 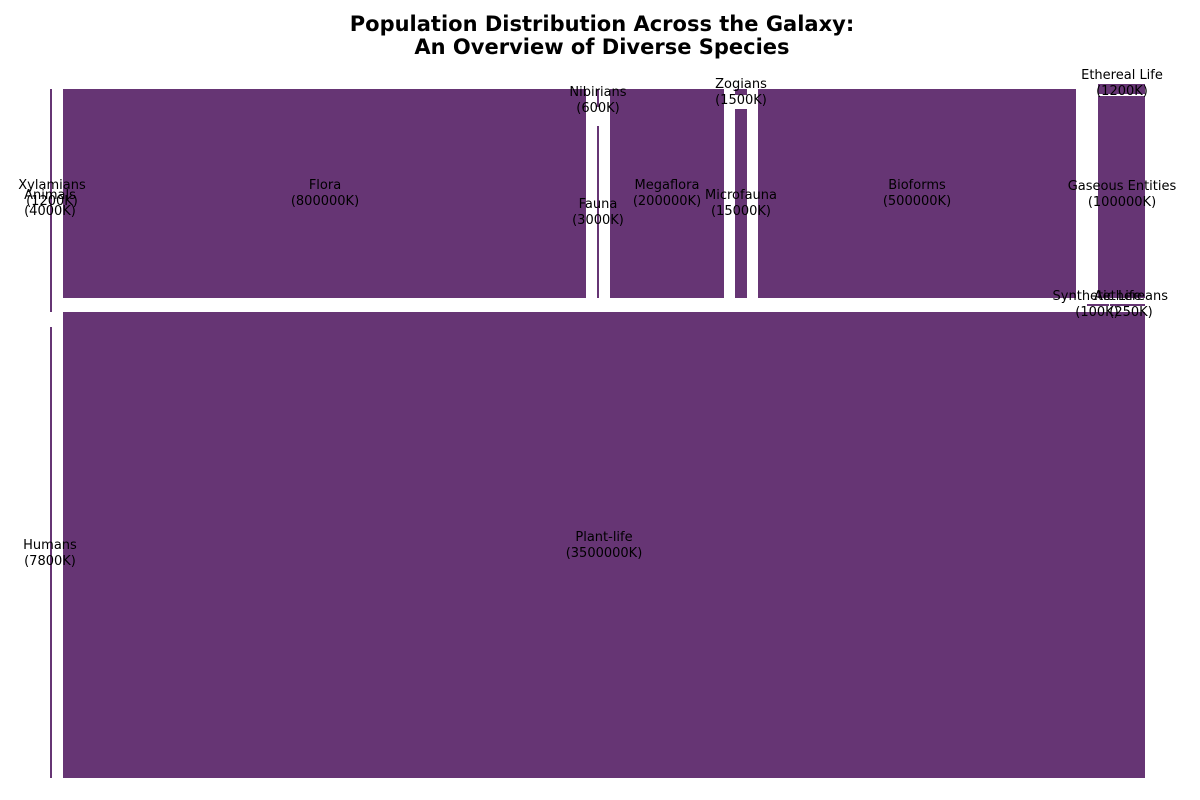 I want to click on treemap-label-name: Flora, so click(x=325, y=185).